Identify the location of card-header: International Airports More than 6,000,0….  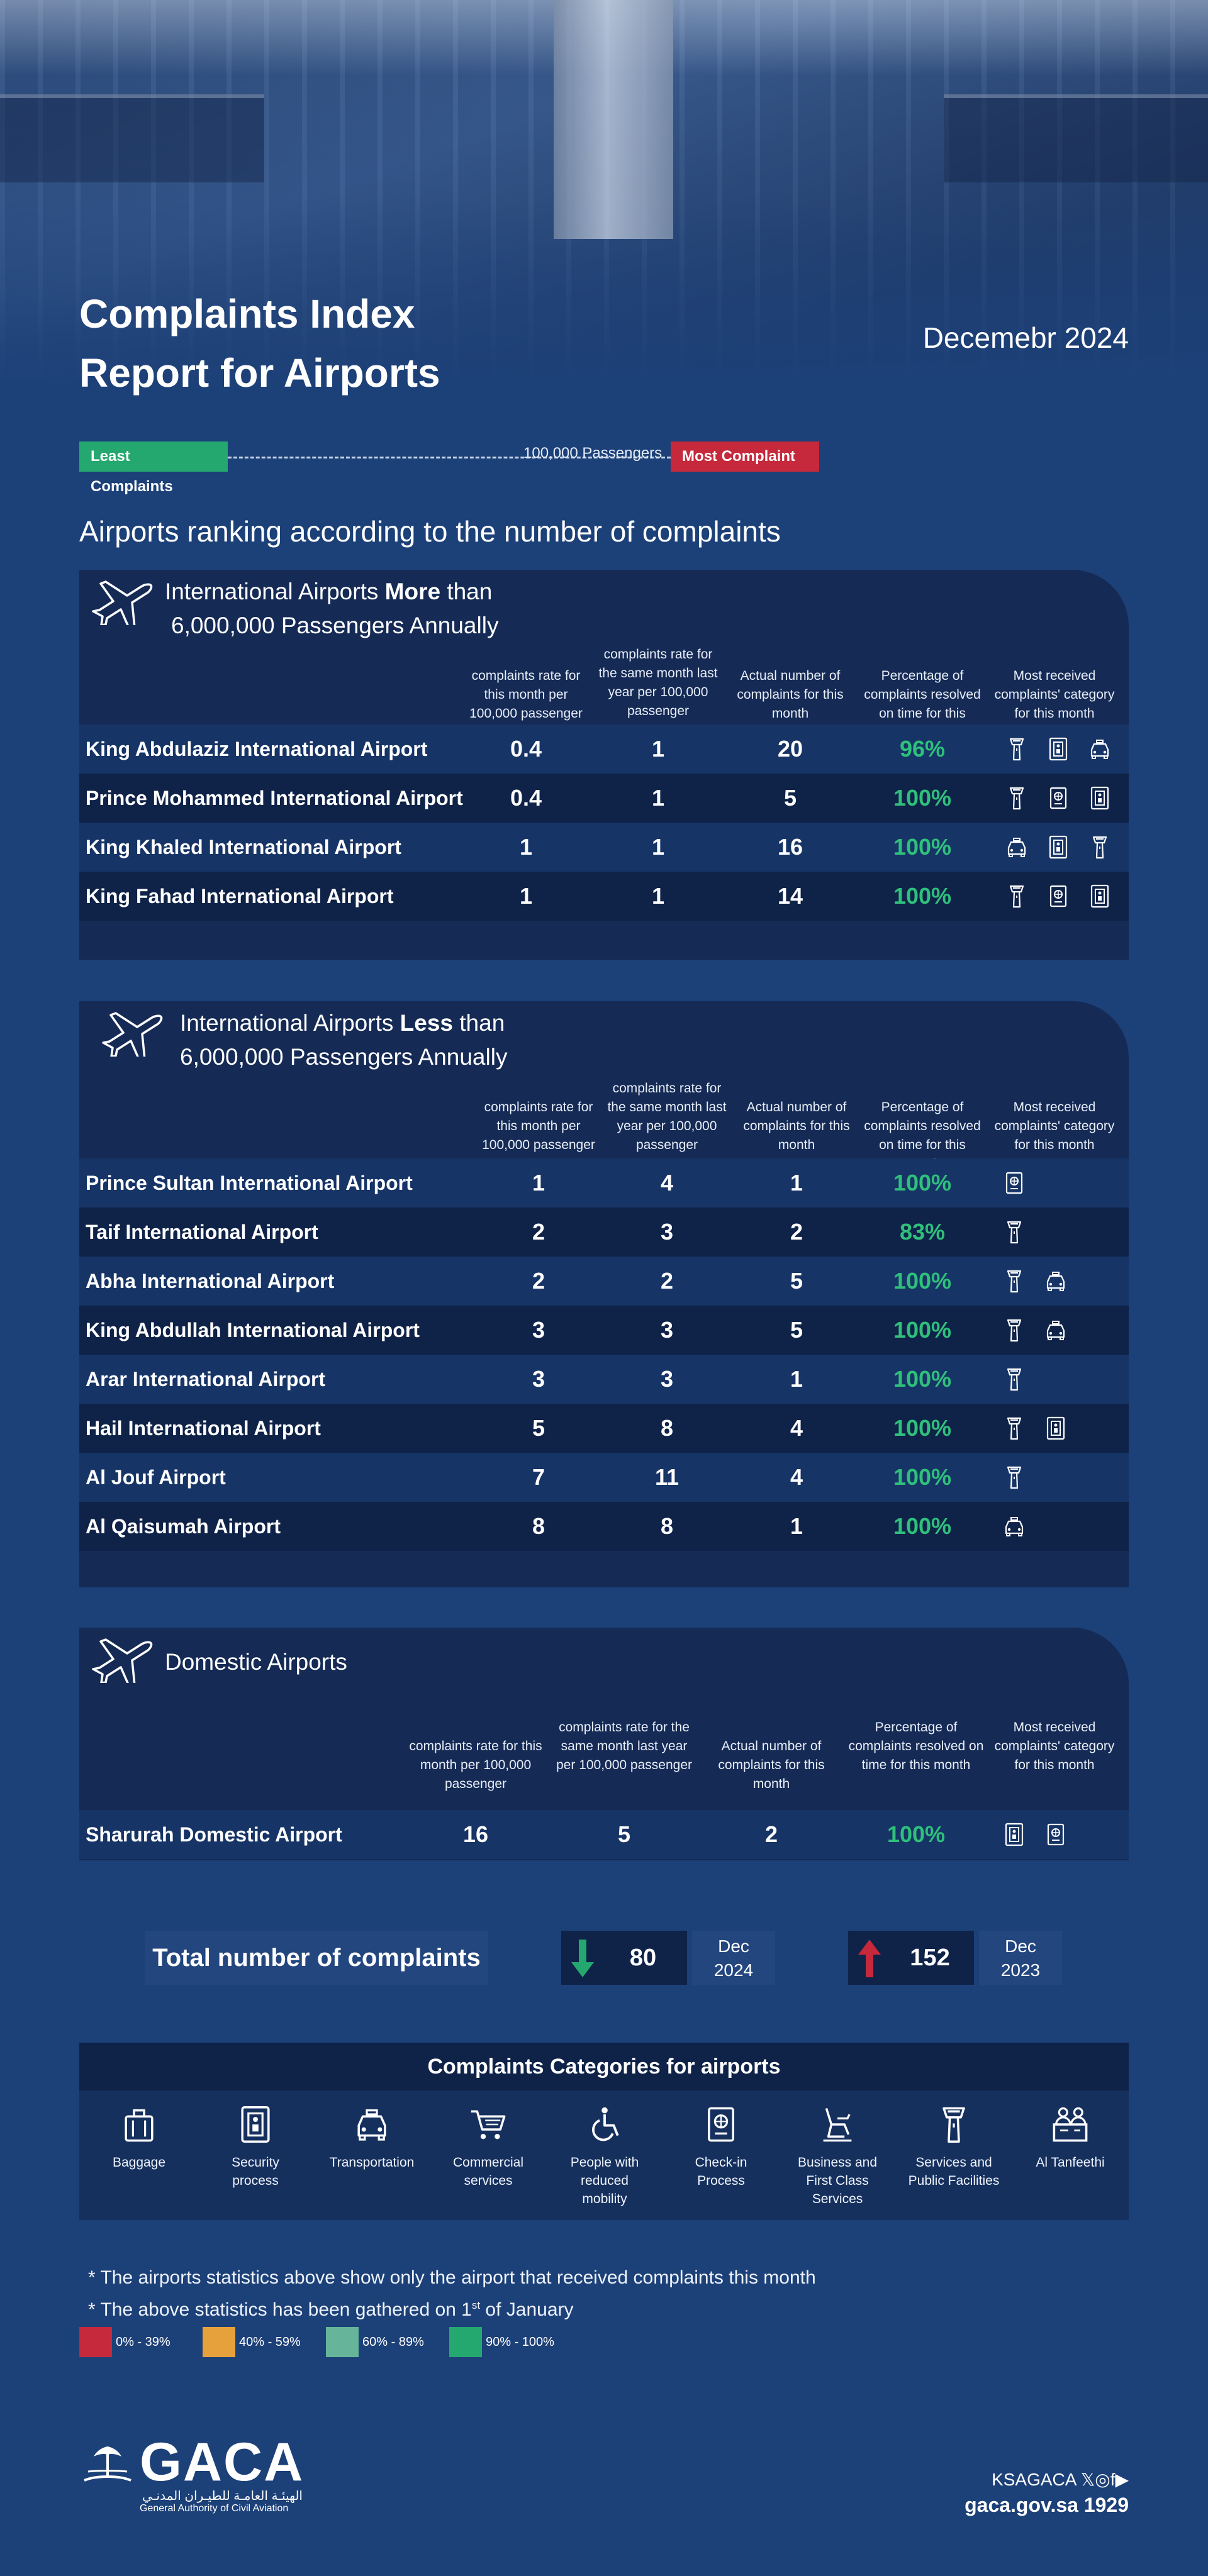
(604, 607).